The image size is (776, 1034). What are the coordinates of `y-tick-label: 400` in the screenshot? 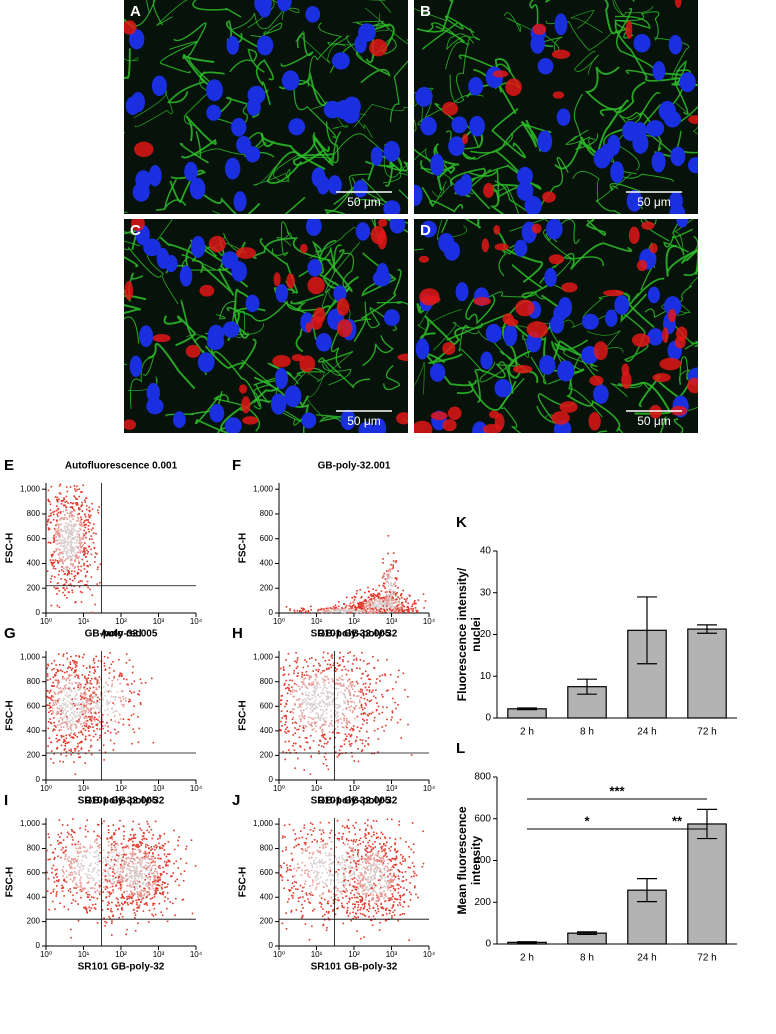 It's located at (34, 896).